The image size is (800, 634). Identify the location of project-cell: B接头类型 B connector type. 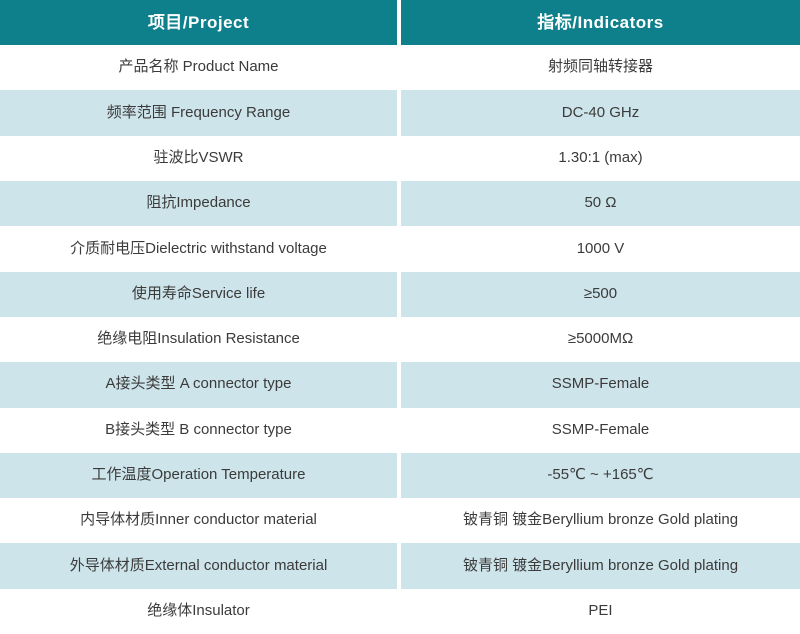
(200, 430).